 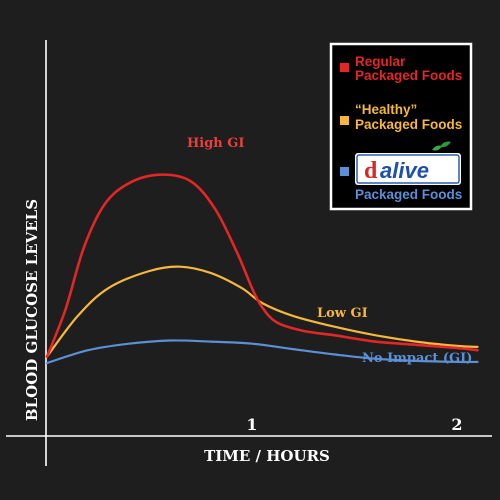 What do you see at coordinates (408, 194) in the screenshot?
I see `legend-label-dalive: Packaged Foods` at bounding box center [408, 194].